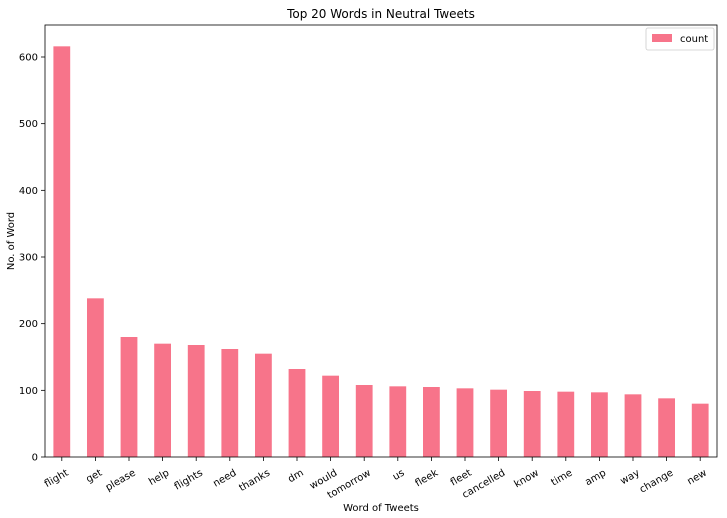 This screenshot has height=518, width=727. Describe the element at coordinates (28, 58) in the screenshot. I see `y-tick-label: 600` at that location.